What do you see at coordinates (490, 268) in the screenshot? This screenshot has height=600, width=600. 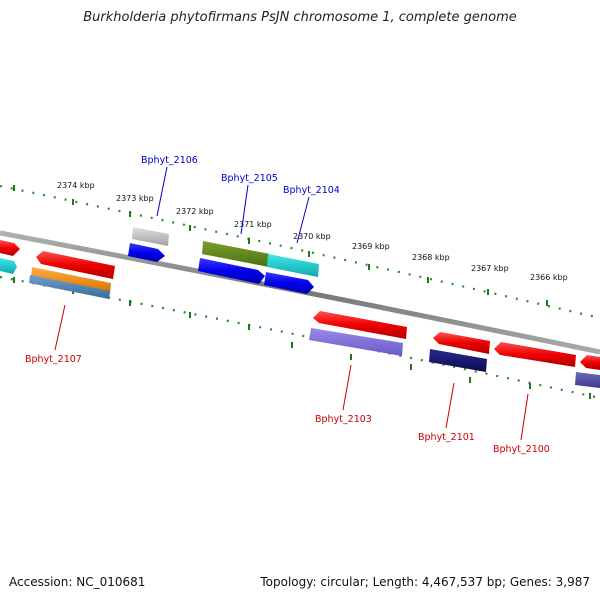 I see `scale-label: 2367 kbp` at bounding box center [490, 268].